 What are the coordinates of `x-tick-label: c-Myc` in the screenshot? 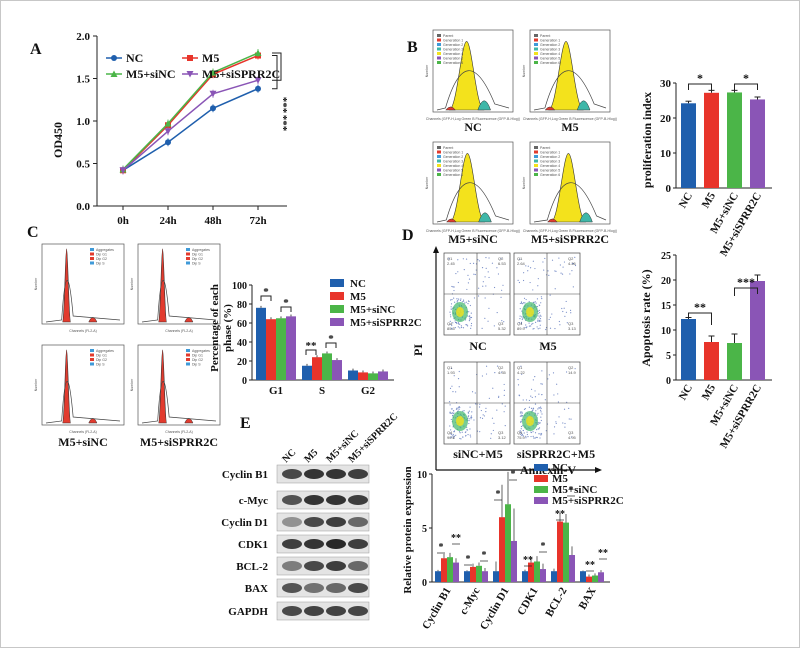 It's located at (470, 600).